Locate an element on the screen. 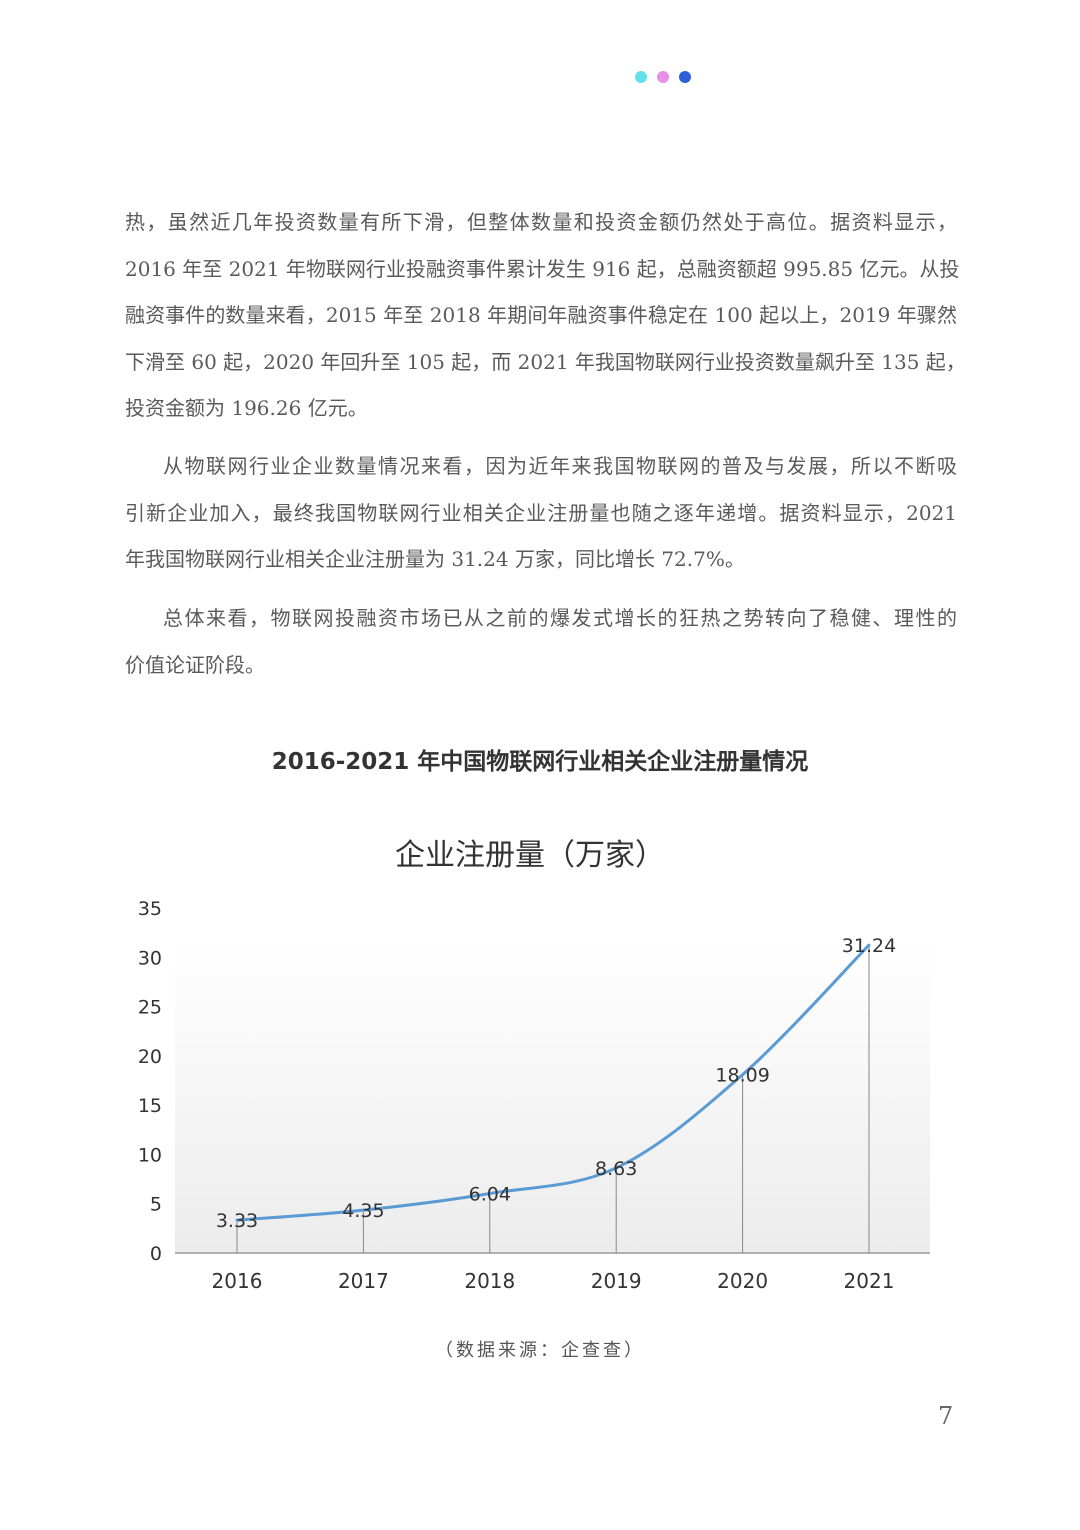 This screenshot has height=1530, width=1080. decorative-dots is located at coordinates (663, 77).